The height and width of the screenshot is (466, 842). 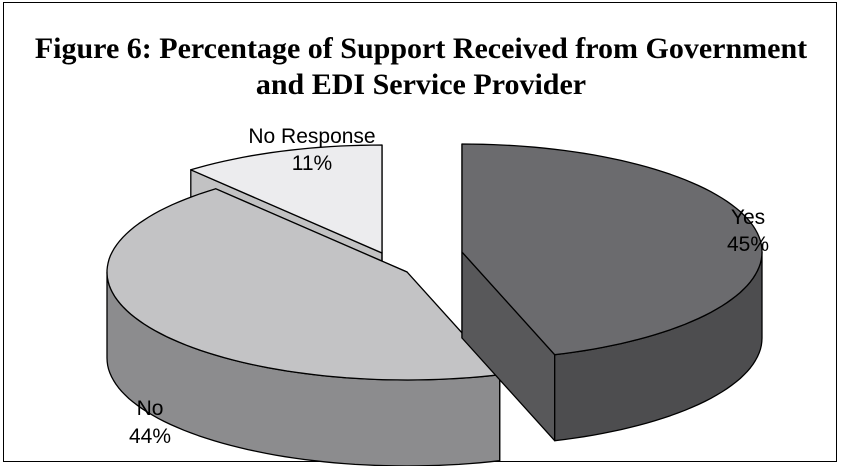 What do you see at coordinates (150, 408) in the screenshot?
I see `slice-label-no-name: No` at bounding box center [150, 408].